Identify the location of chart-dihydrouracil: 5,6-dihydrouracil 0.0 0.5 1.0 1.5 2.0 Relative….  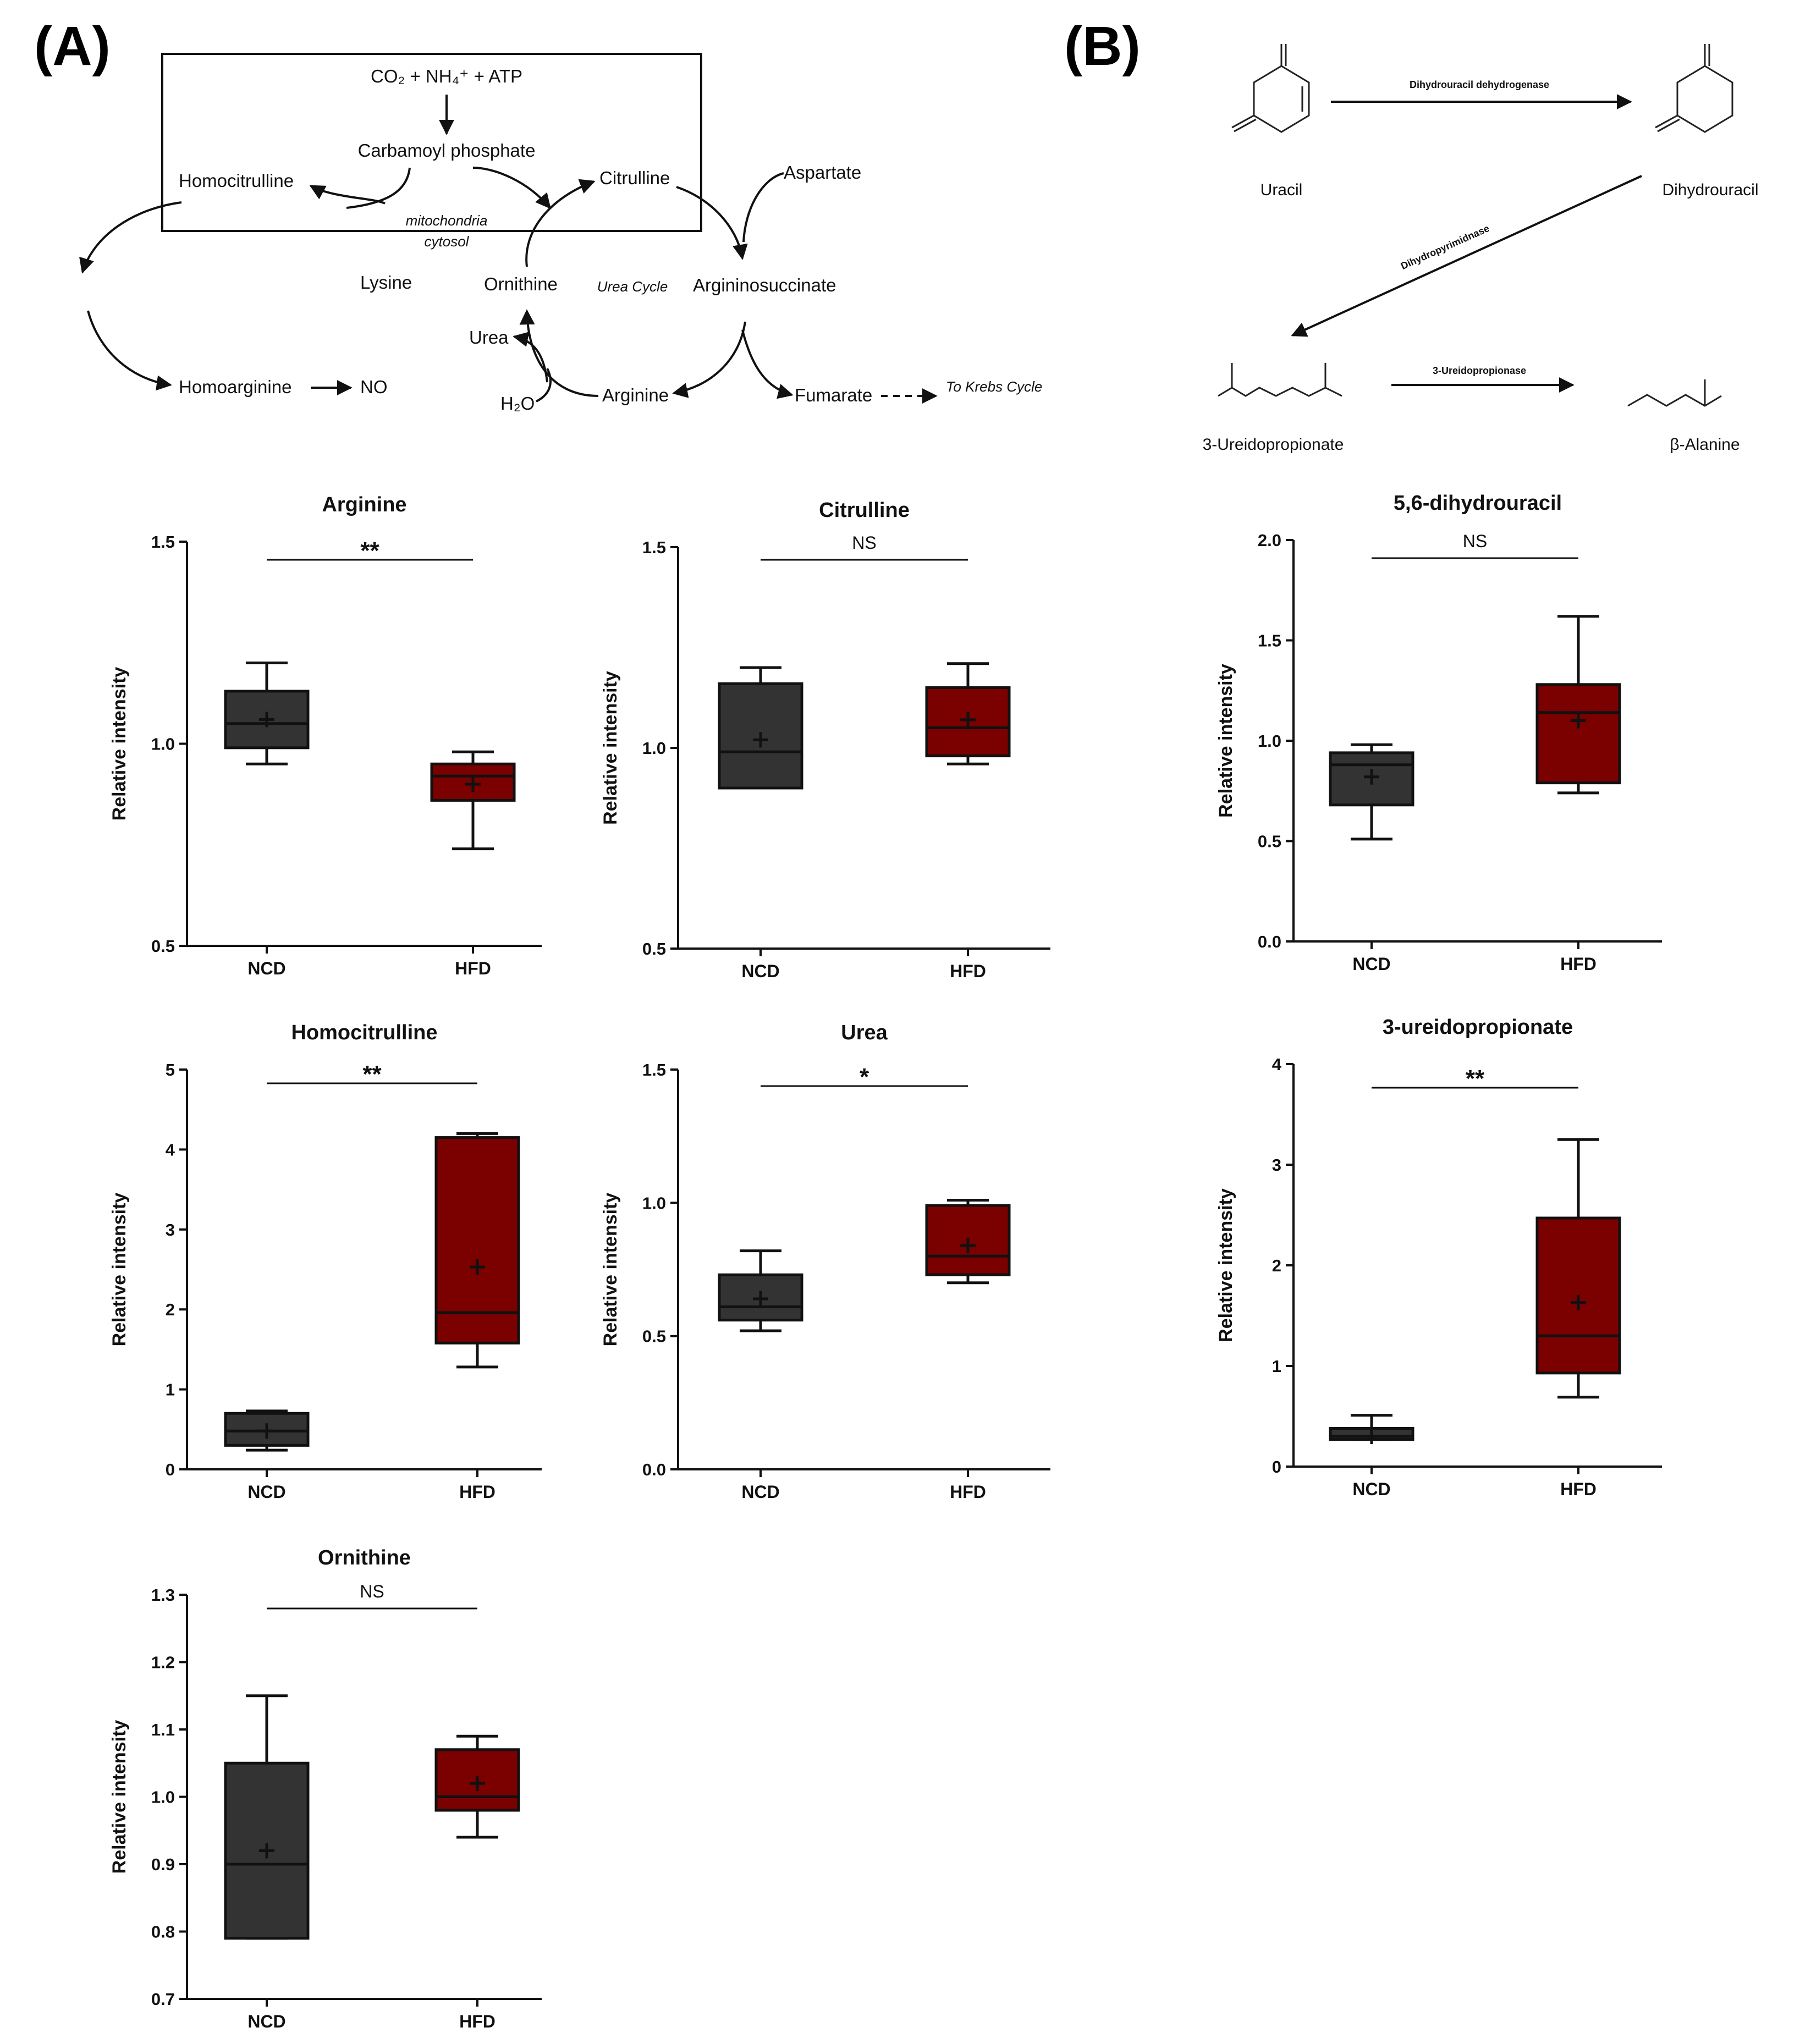
(1439, 733).